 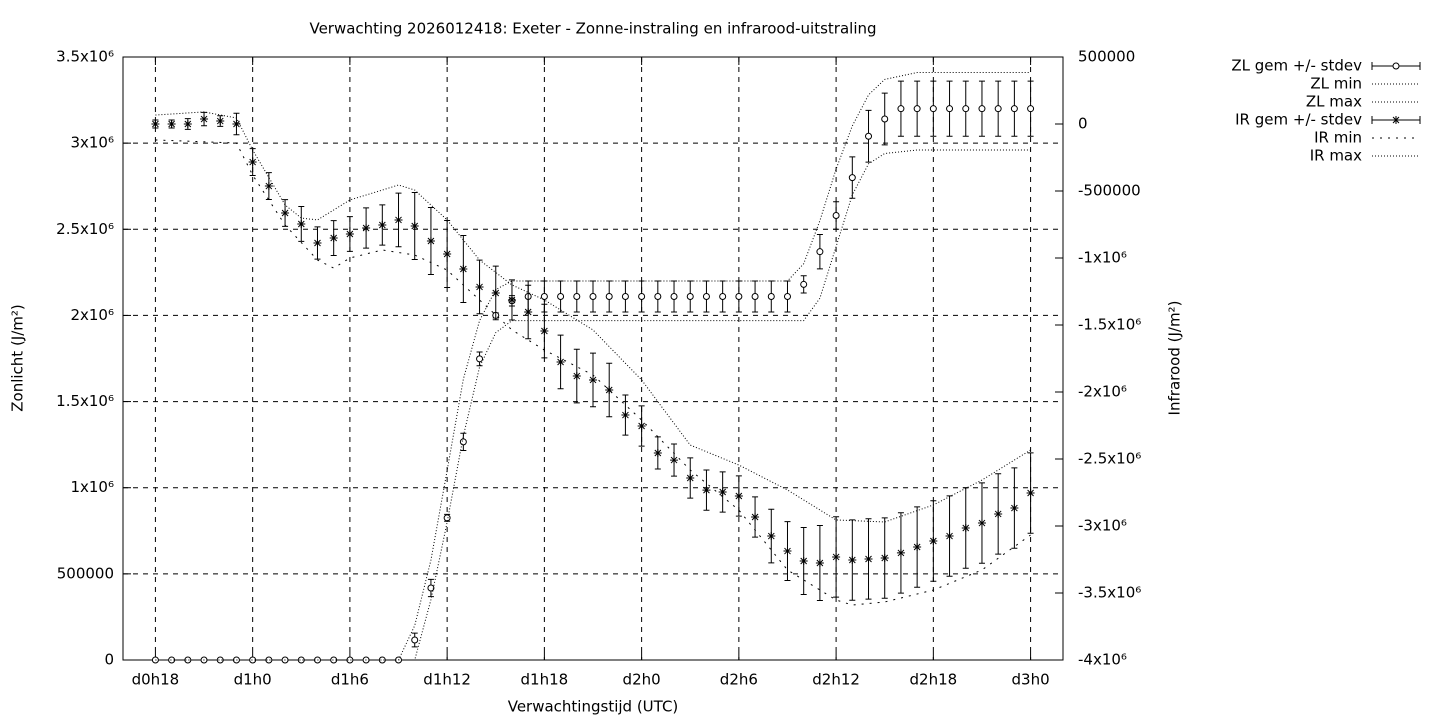 What do you see at coordinates (253, 680) in the screenshot?
I see `x-tick-label: d1h0` at bounding box center [253, 680].